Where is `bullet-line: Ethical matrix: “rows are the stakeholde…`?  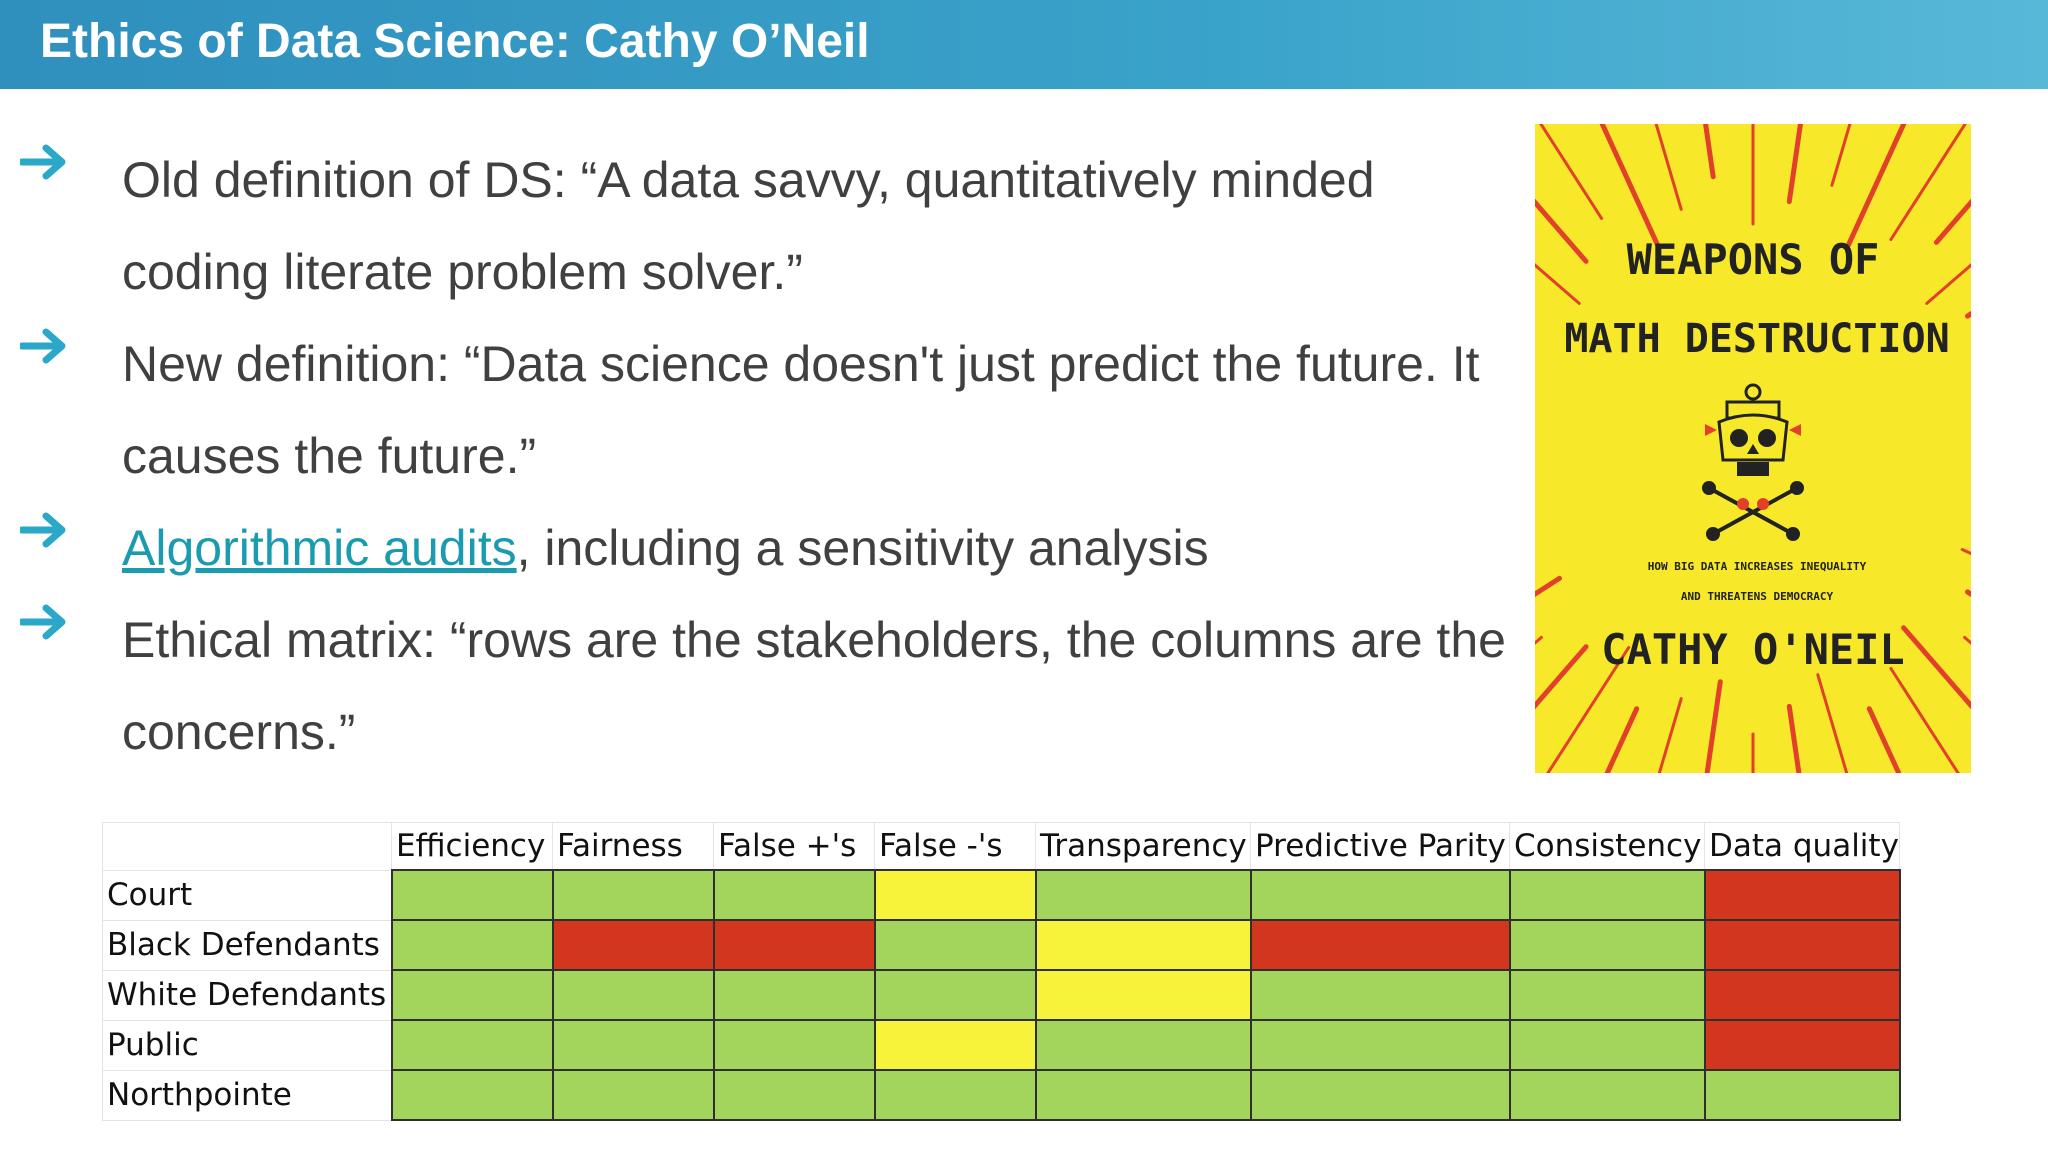
bullet-line: Ethical matrix: “rows are the stakeholde… is located at coordinates (814, 640).